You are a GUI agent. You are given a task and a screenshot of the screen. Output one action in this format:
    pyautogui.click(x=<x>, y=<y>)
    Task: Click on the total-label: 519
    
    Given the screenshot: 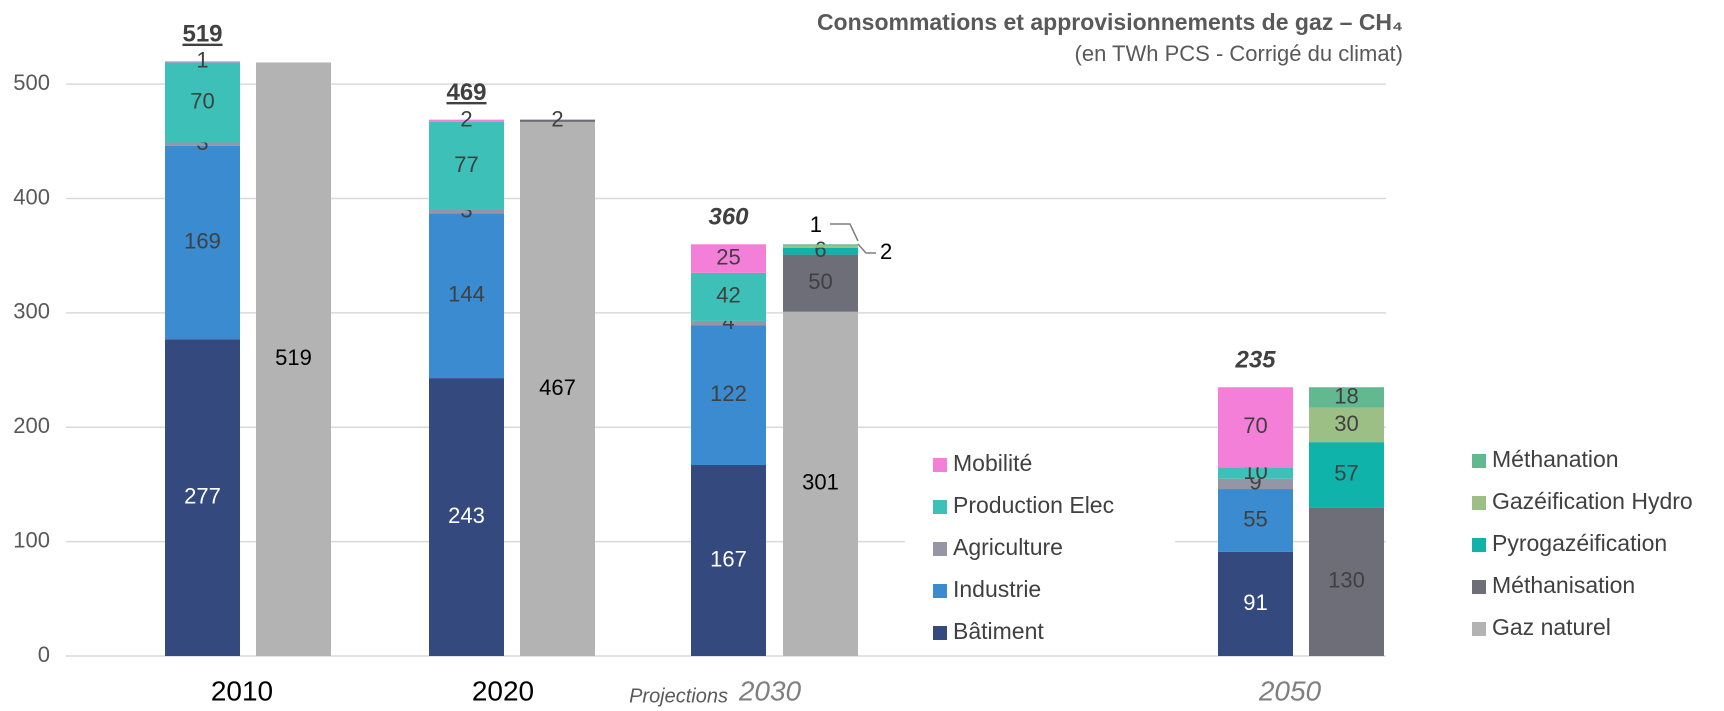 What is the action you would take?
    pyautogui.click(x=202, y=34)
    